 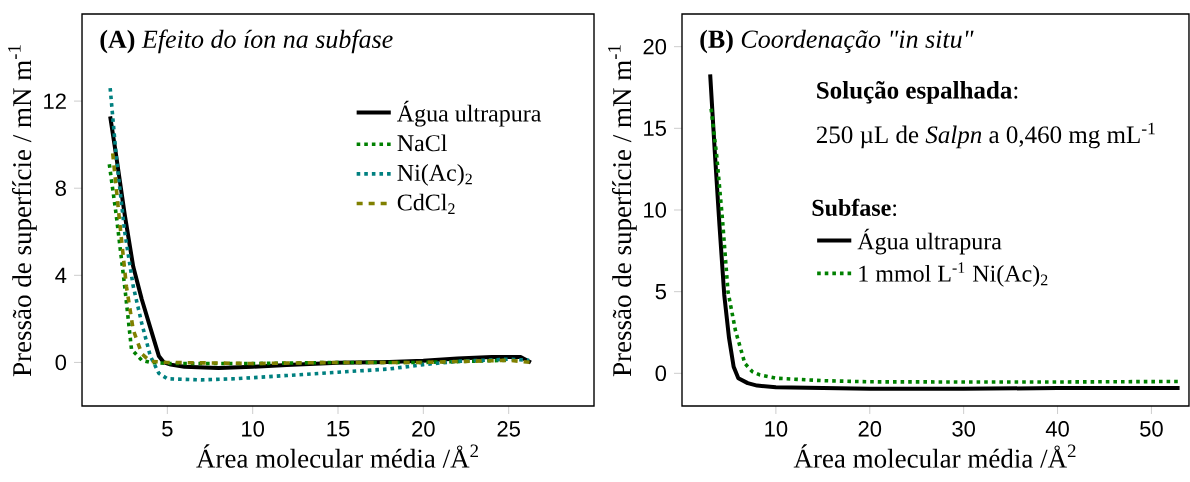 What do you see at coordinates (953, 274) in the screenshot?
I see `legend-label: 1 mmol L$^{-1}$ Ni(Ac)$_{2}$` at bounding box center [953, 274].